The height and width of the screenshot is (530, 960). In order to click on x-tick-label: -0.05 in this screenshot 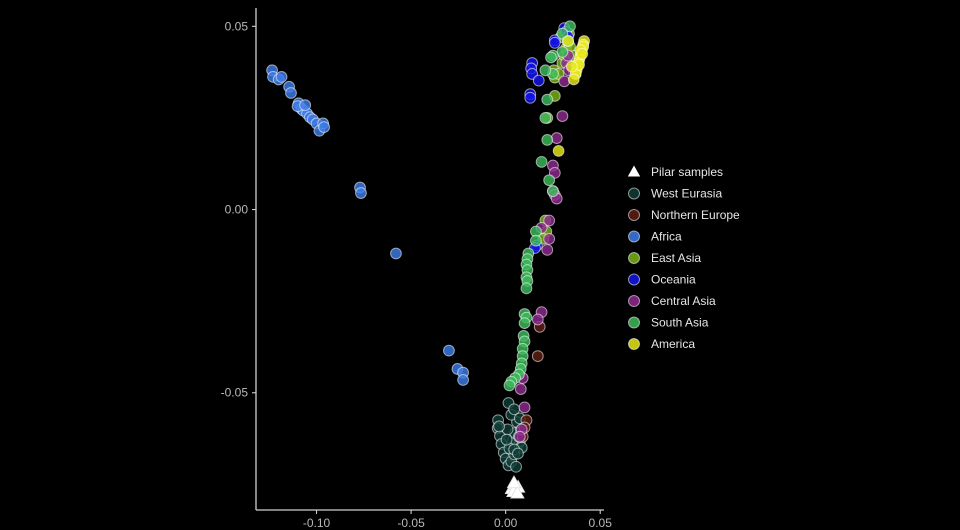, I will do `click(411, 523)`.